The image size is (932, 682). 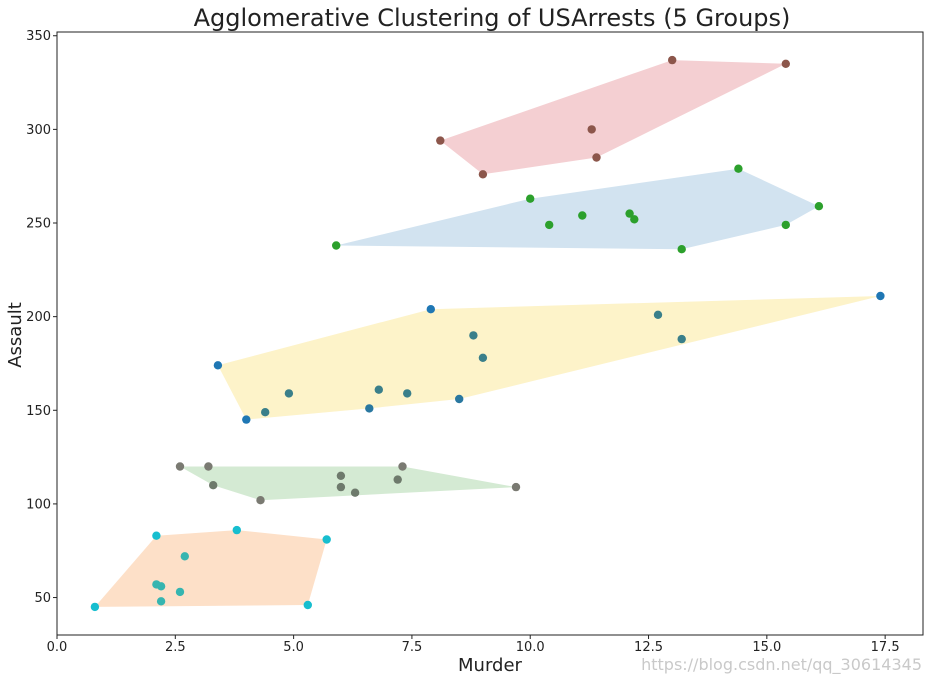 What do you see at coordinates (490, 665) in the screenshot?
I see `x-axis-label: Murder` at bounding box center [490, 665].